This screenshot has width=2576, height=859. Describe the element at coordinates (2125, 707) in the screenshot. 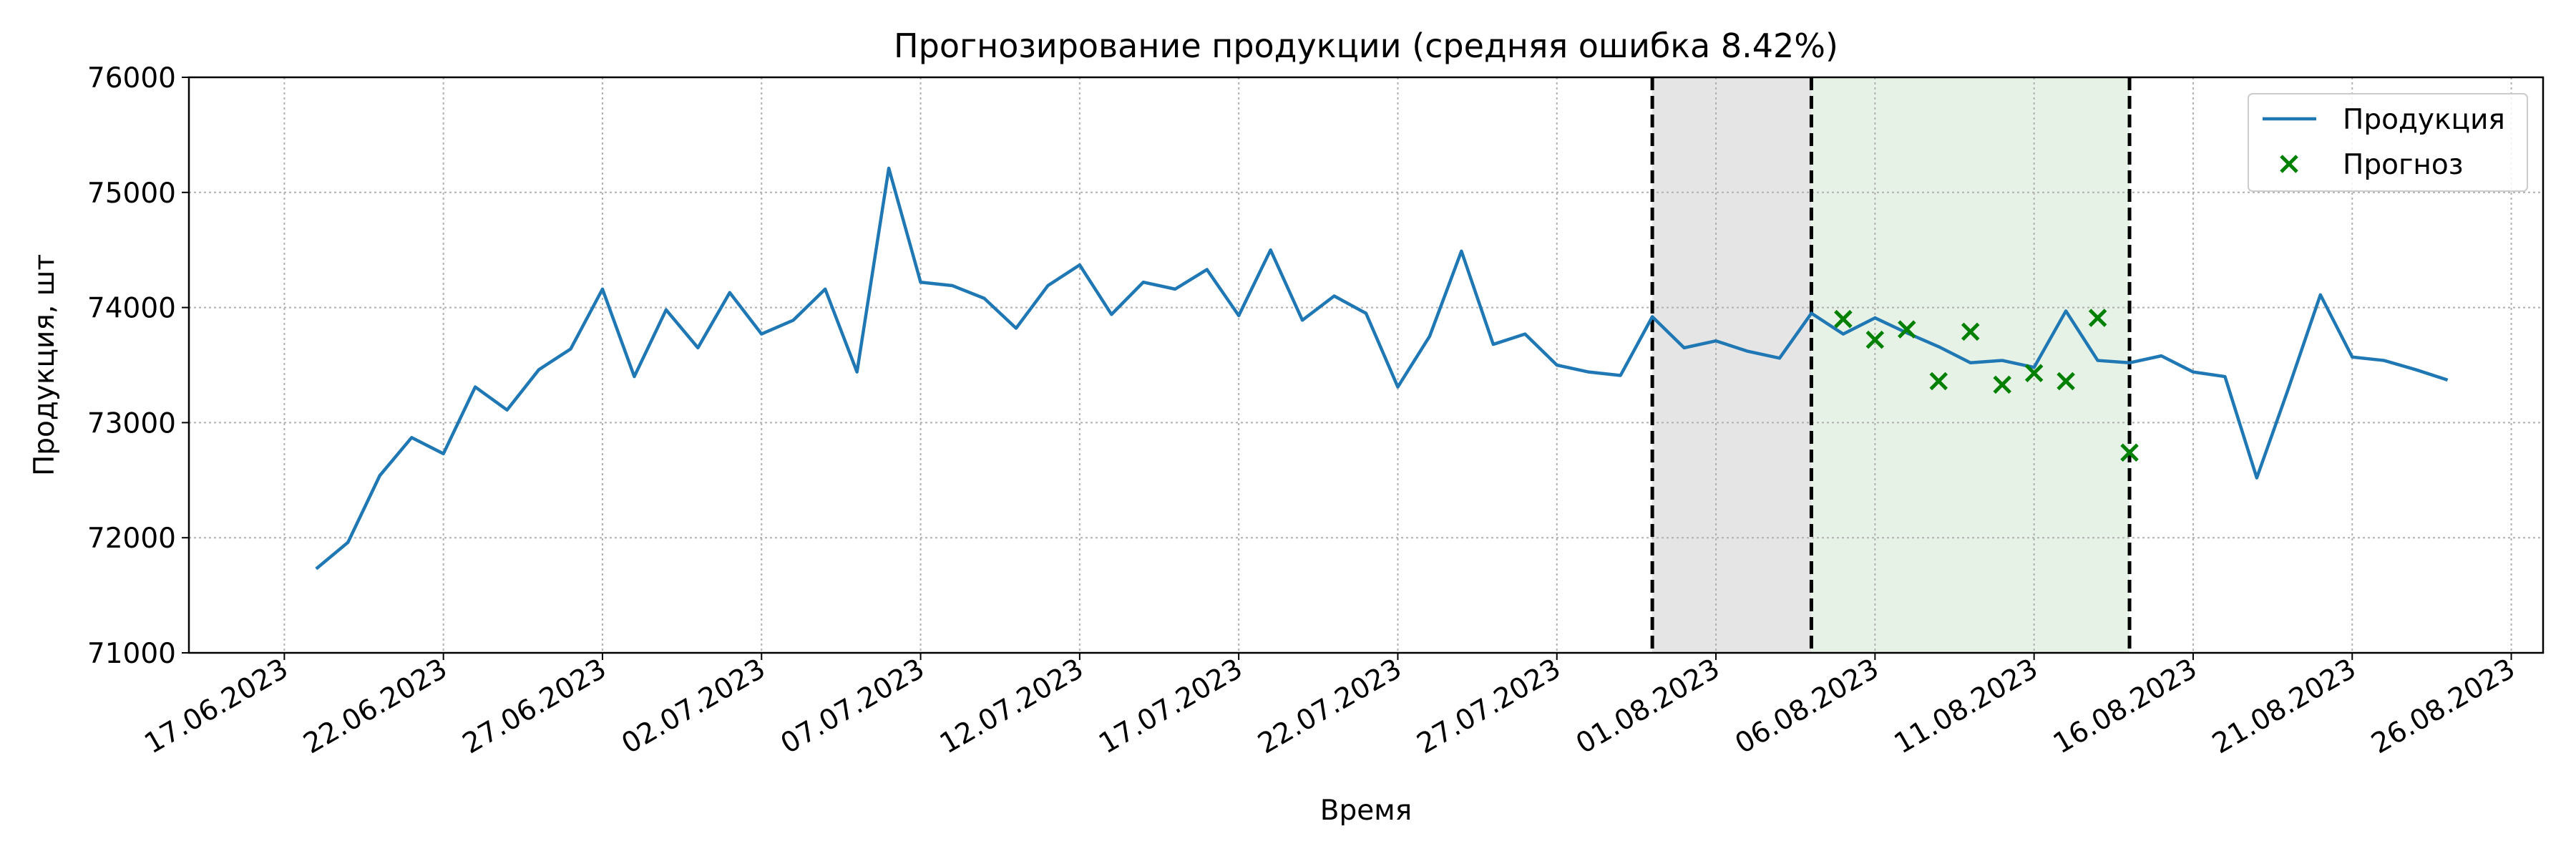

I see `x-tick-label: 16.08.2023` at that location.